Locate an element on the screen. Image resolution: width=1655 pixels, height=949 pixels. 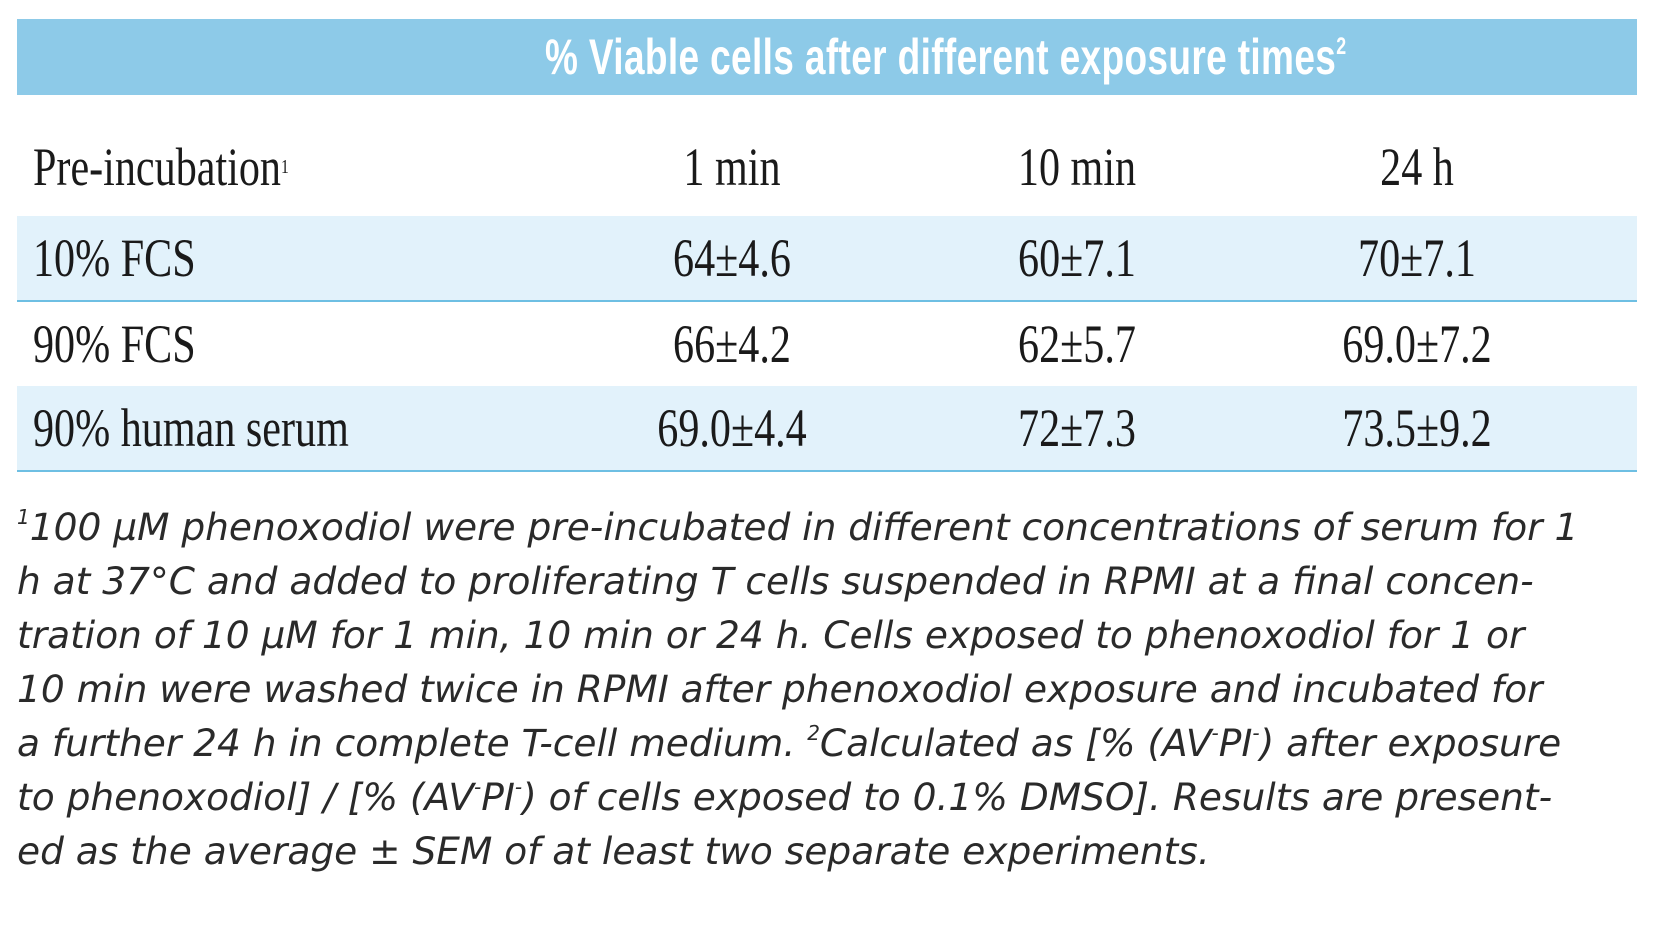
table-row: 10% FCS 64±4.6 60±7.1 70±7.1 is located at coordinates (827, 259).